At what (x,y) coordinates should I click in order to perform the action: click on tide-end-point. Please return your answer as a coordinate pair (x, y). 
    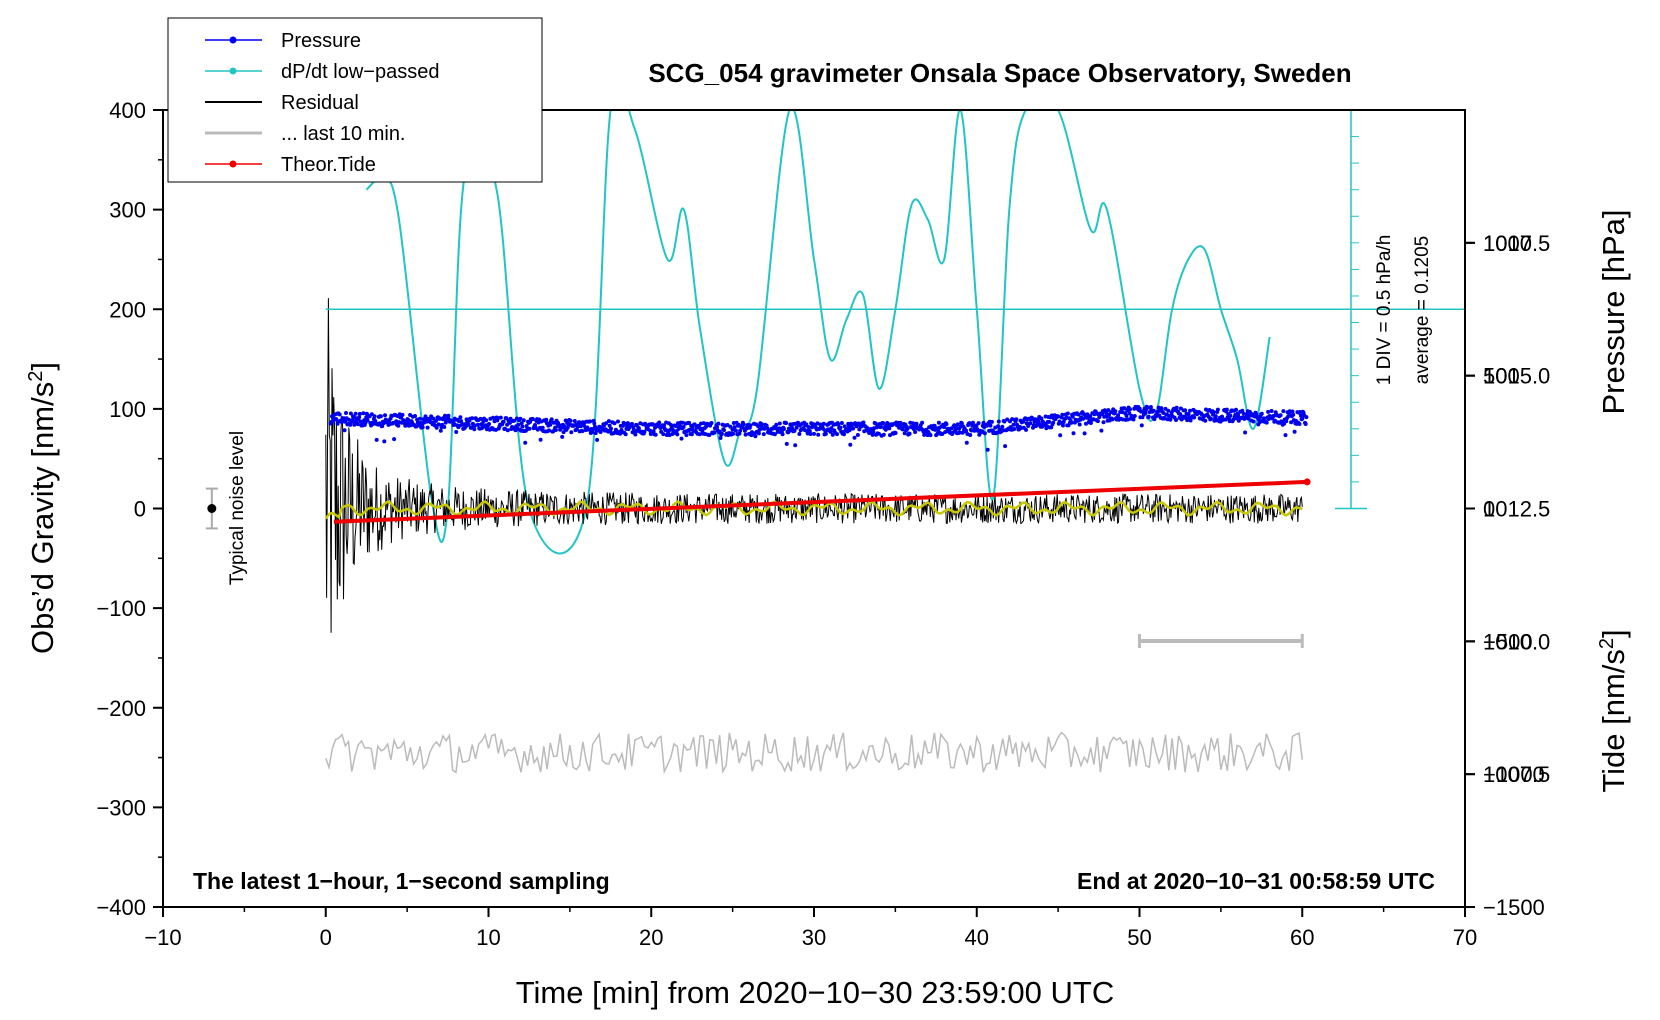
    Looking at the image, I should click on (1307, 482).